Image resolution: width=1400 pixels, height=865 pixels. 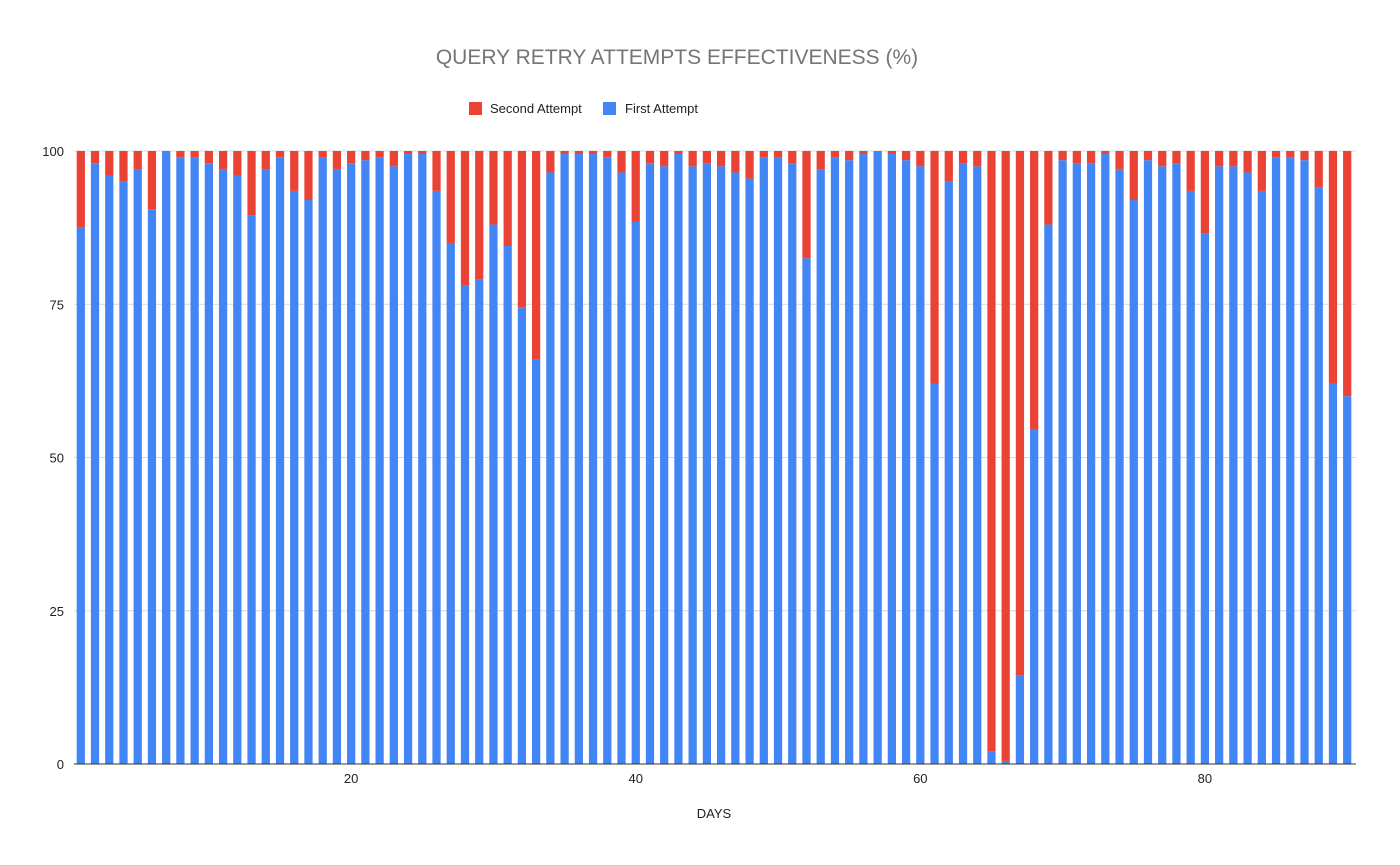 What do you see at coordinates (714, 813) in the screenshot?
I see `x-axis-label: DAYS` at bounding box center [714, 813].